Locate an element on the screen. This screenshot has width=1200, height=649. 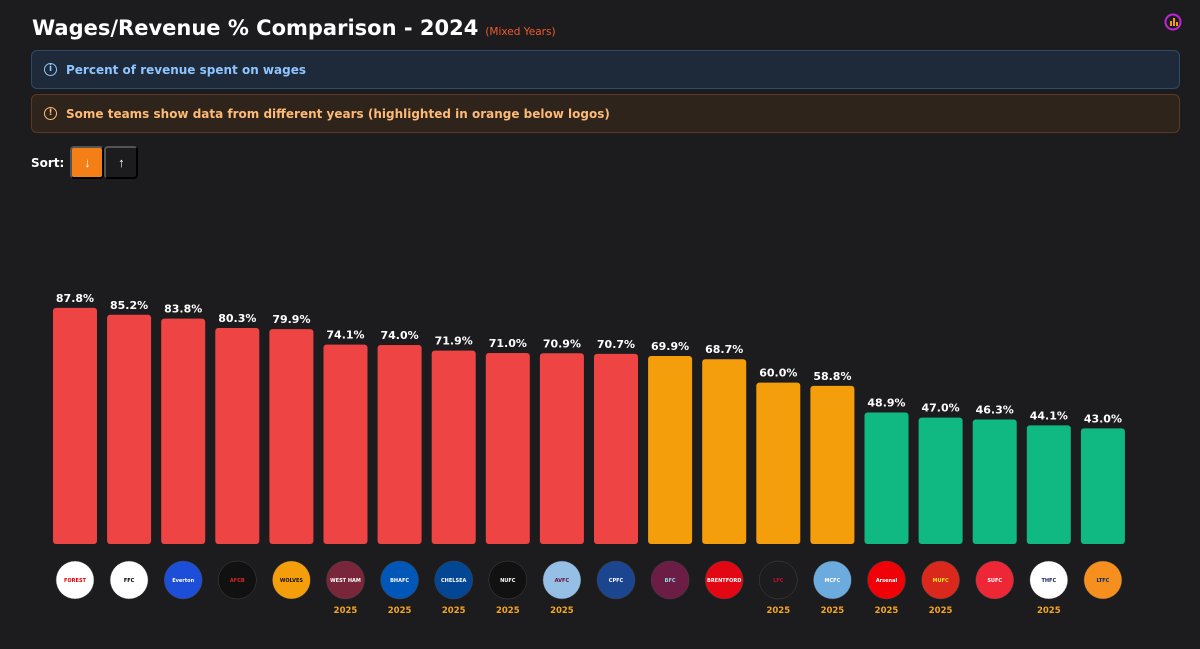
team-logo-liverpool-icon: LFC is located at coordinates (778, 580).